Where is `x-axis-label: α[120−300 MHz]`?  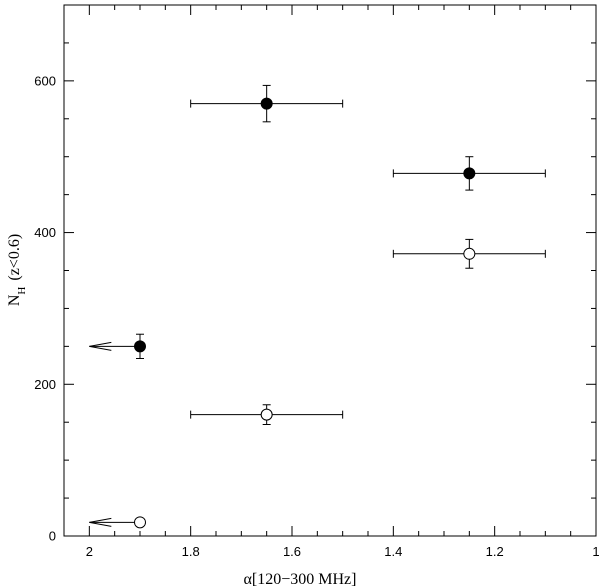 x-axis-label: α[120−300 MHz] is located at coordinates (300, 579).